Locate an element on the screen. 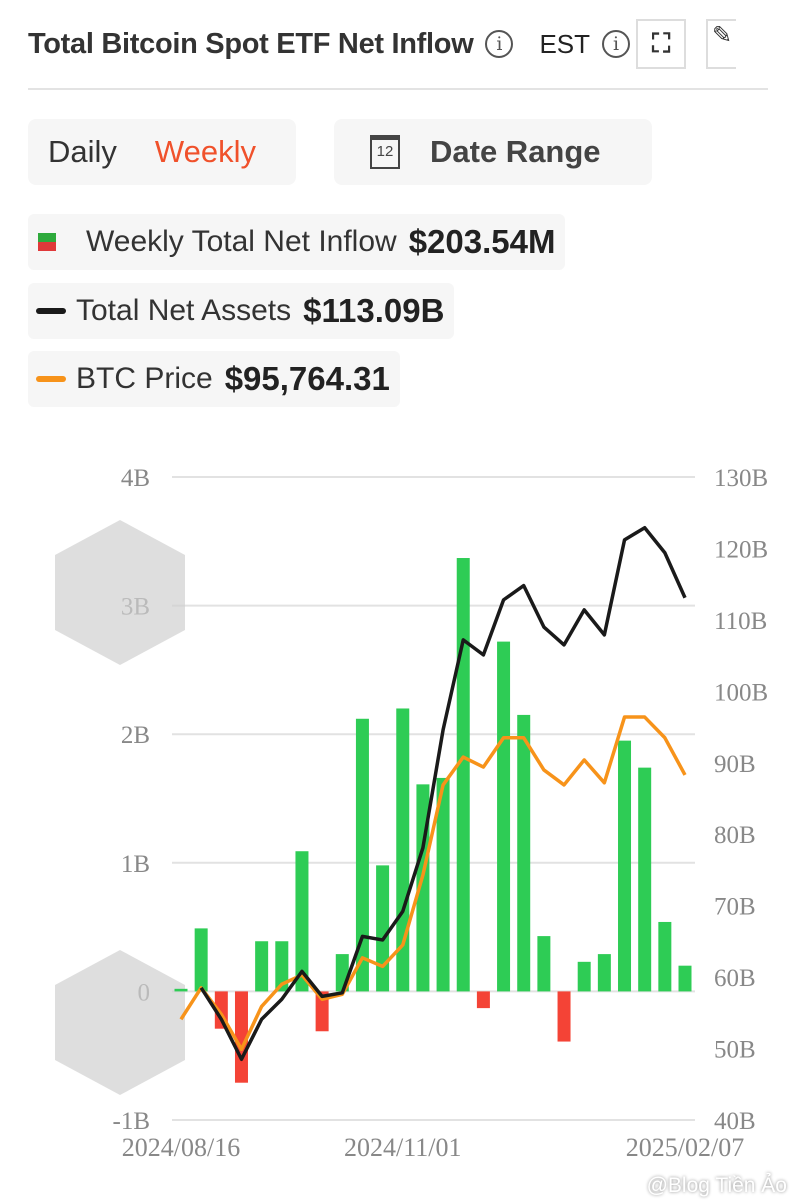 This screenshot has height=1200, width=795. legend-assets: Total Net Assets $113.09B is located at coordinates (241, 311).